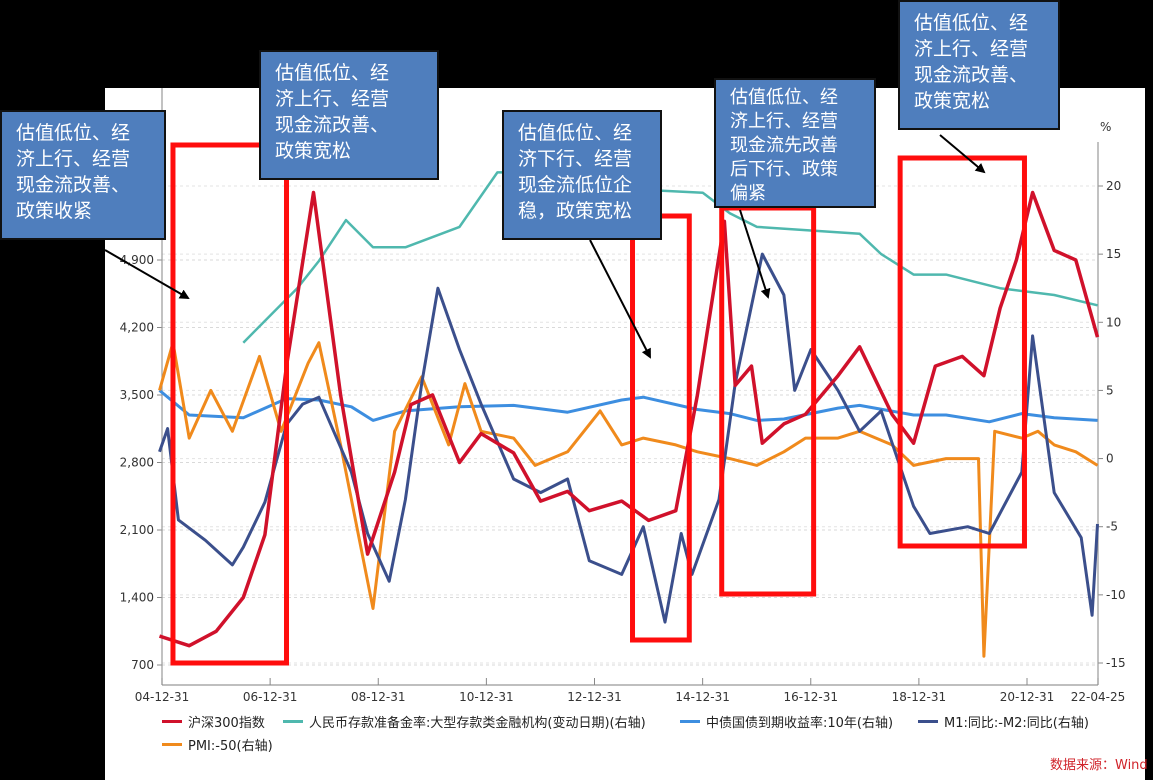 This screenshot has height=780, width=1153. I want to click on x-tick-label: 06-12-31, so click(270, 697).